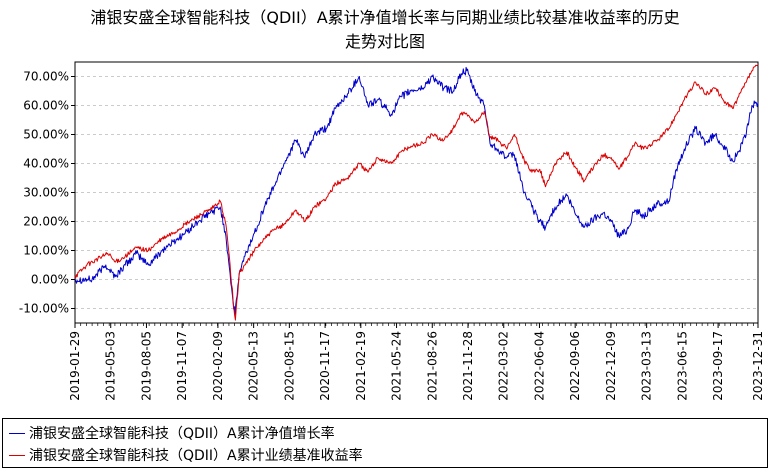 This screenshot has width=770, height=470. What do you see at coordinates (647, 366) in the screenshot?
I see `x-tick-label: 2023-03-13` at bounding box center [647, 366].